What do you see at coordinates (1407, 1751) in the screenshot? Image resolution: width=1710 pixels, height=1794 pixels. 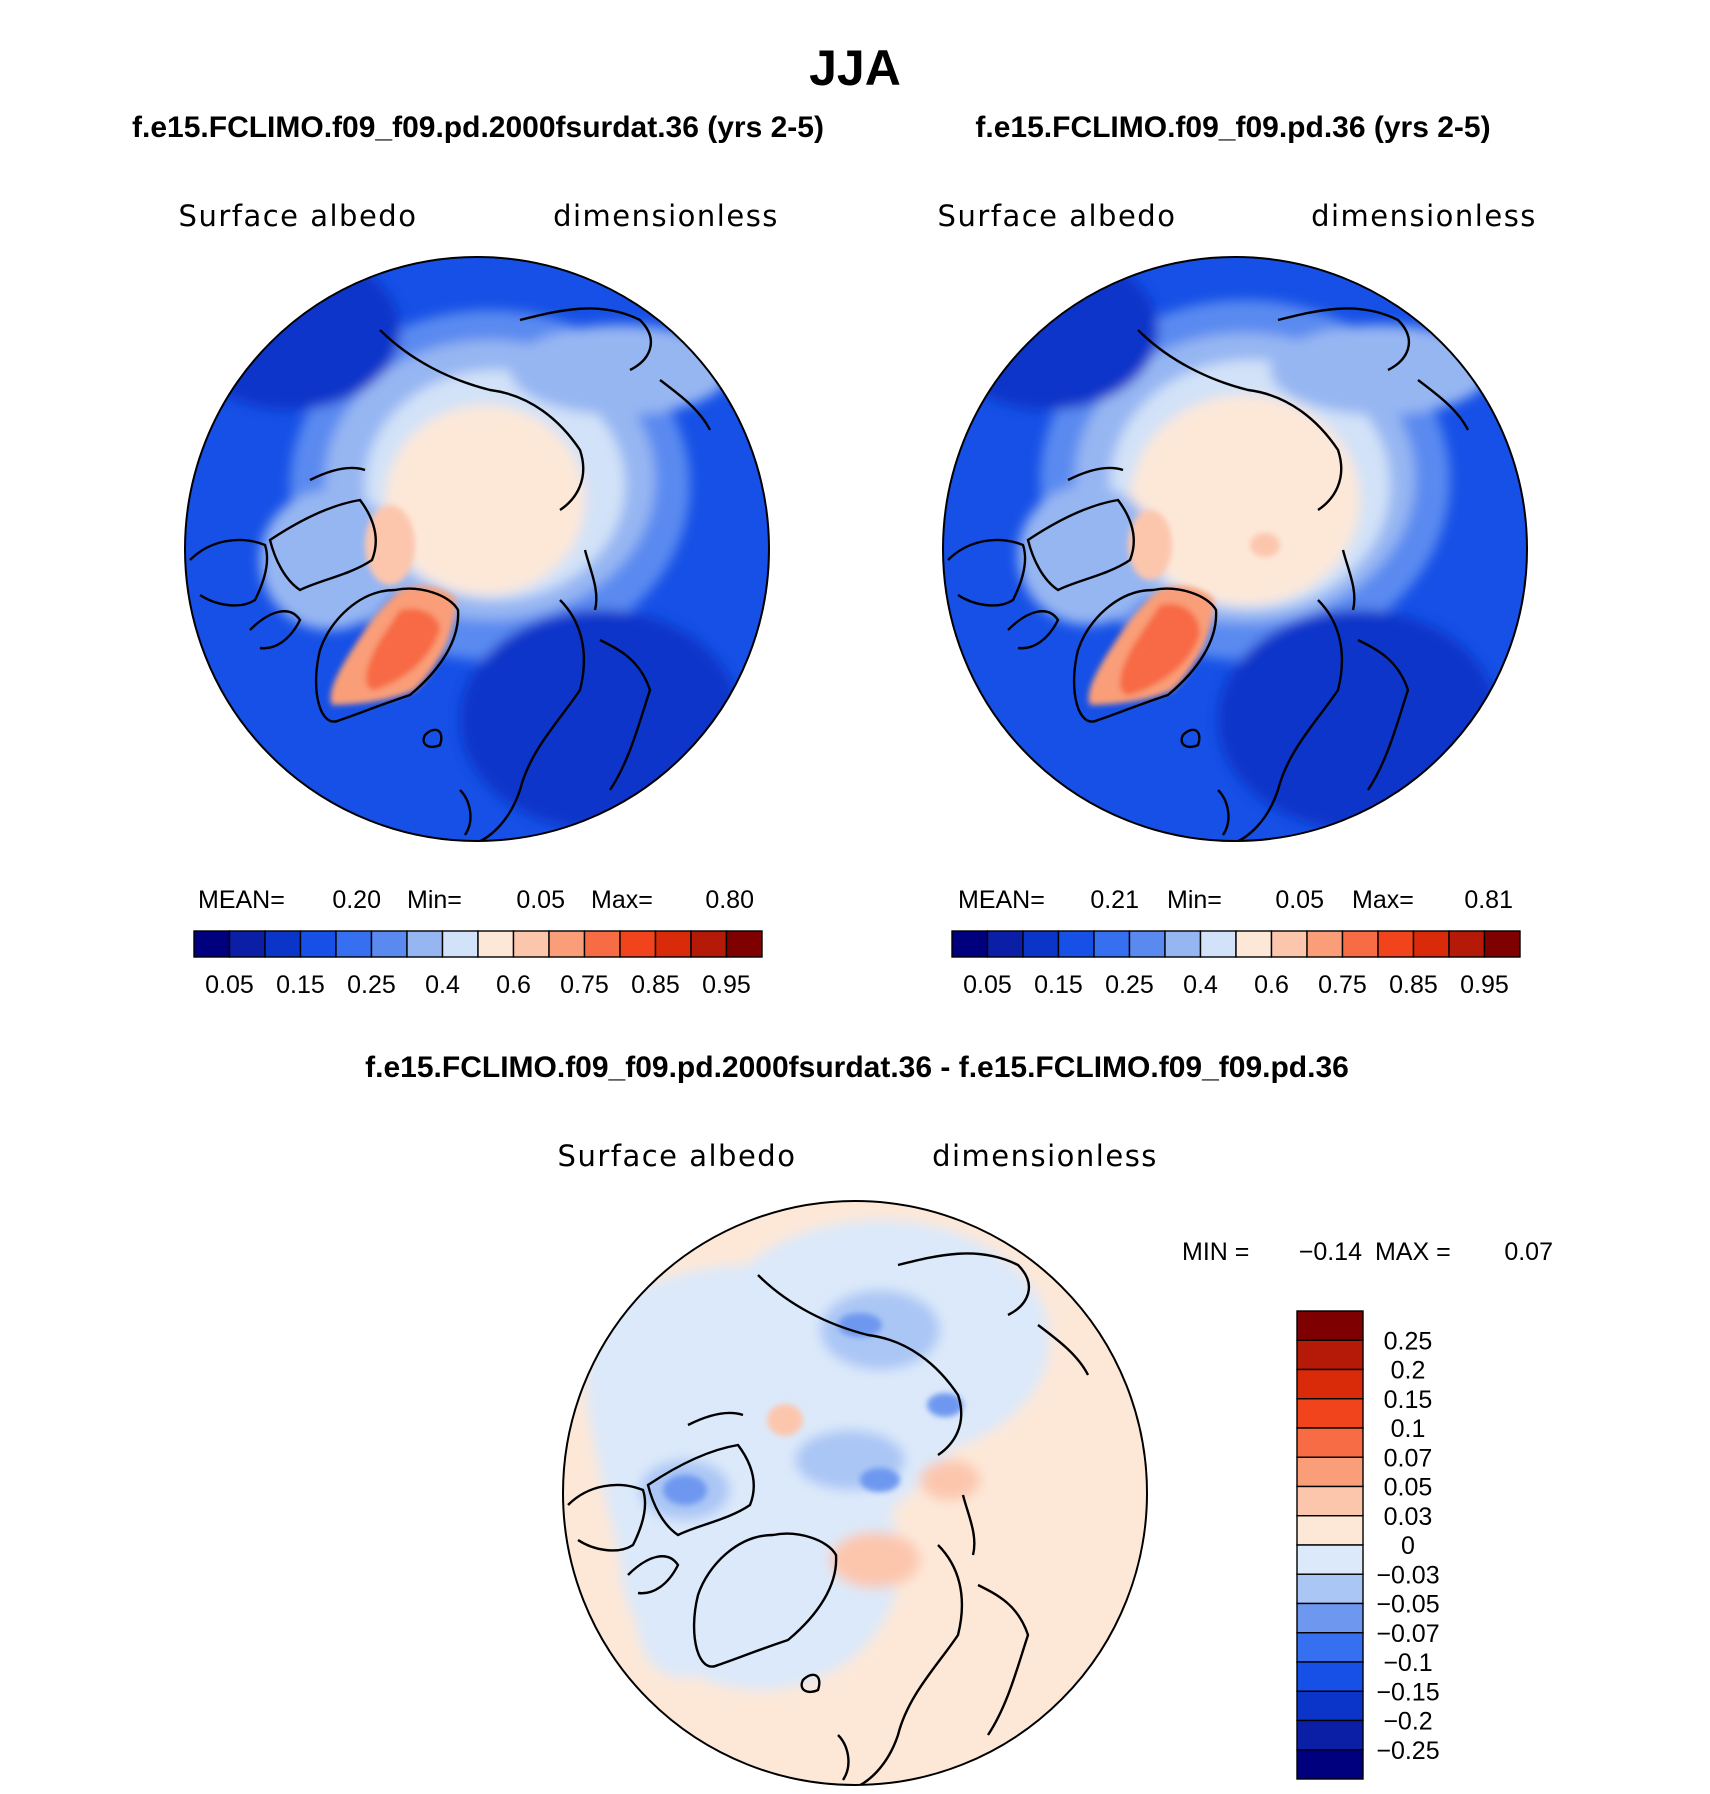 I see `colorbar-tick-label: −0.25` at bounding box center [1407, 1751].